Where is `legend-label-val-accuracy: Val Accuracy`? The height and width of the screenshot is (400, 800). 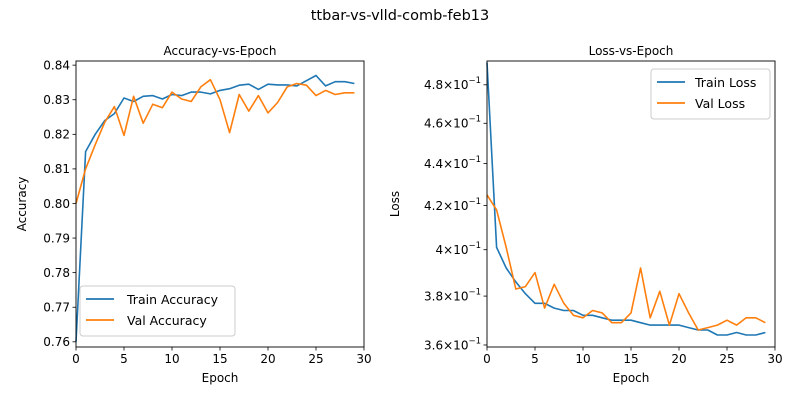 legend-label-val-accuracy: Val Accuracy is located at coordinates (167, 320).